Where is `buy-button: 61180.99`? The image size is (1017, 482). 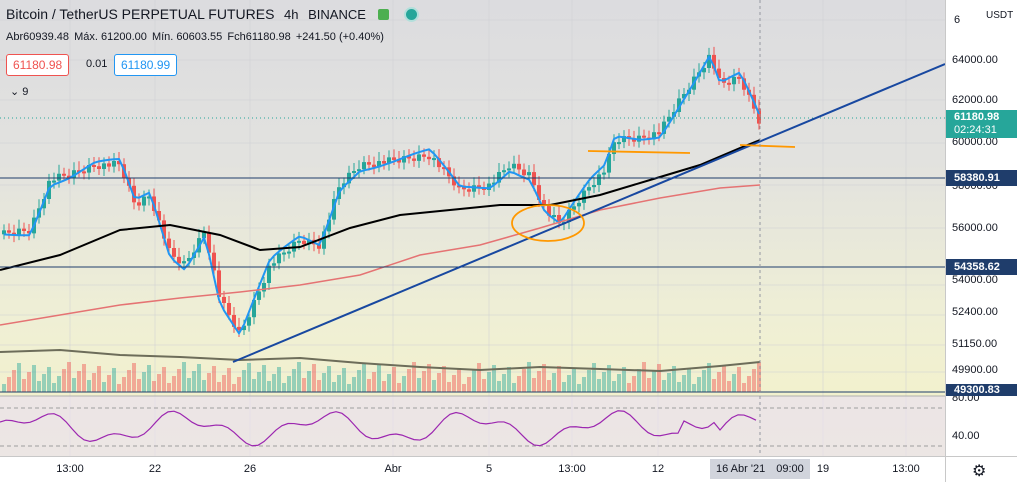 buy-button: 61180.99 is located at coordinates (146, 65).